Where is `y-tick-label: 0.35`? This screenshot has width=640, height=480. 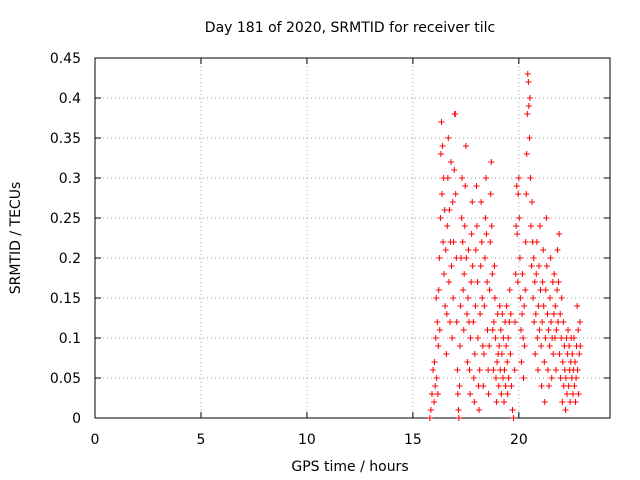
y-tick-label: 0.35 is located at coordinates (65, 139).